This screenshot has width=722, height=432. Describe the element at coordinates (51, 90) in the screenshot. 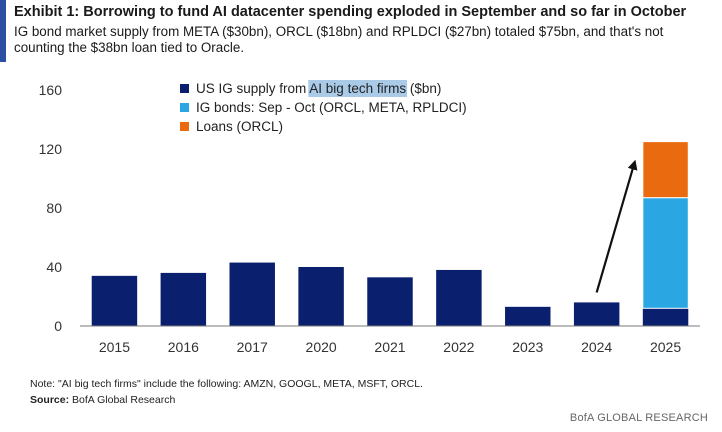

I see `y-tick-label-160: 160` at that location.